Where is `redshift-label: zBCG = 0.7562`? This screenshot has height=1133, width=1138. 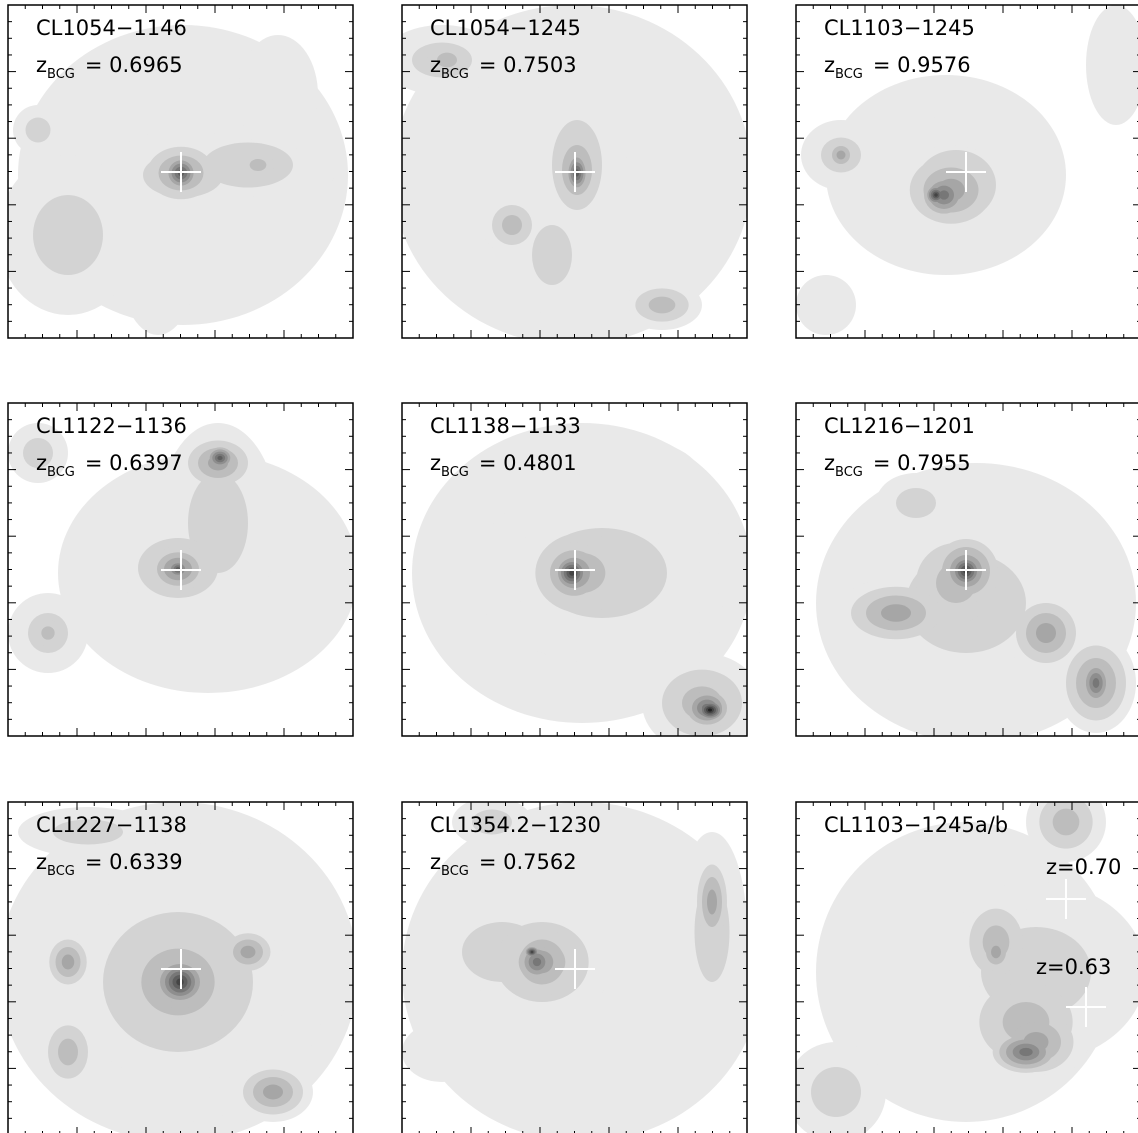 redshift-label: zBCG = 0.7562 is located at coordinates (503, 864).